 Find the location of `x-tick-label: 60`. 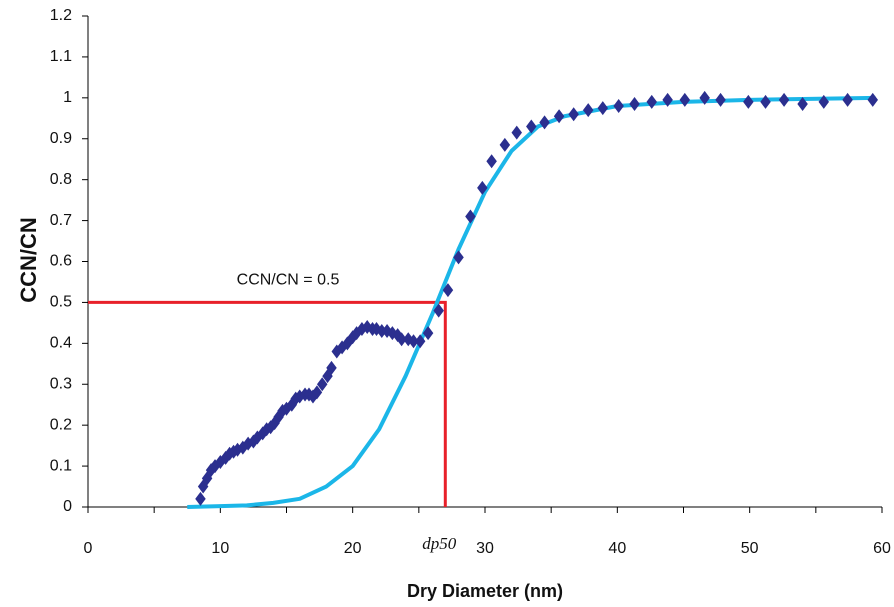

x-tick-label: 60 is located at coordinates (882, 548).